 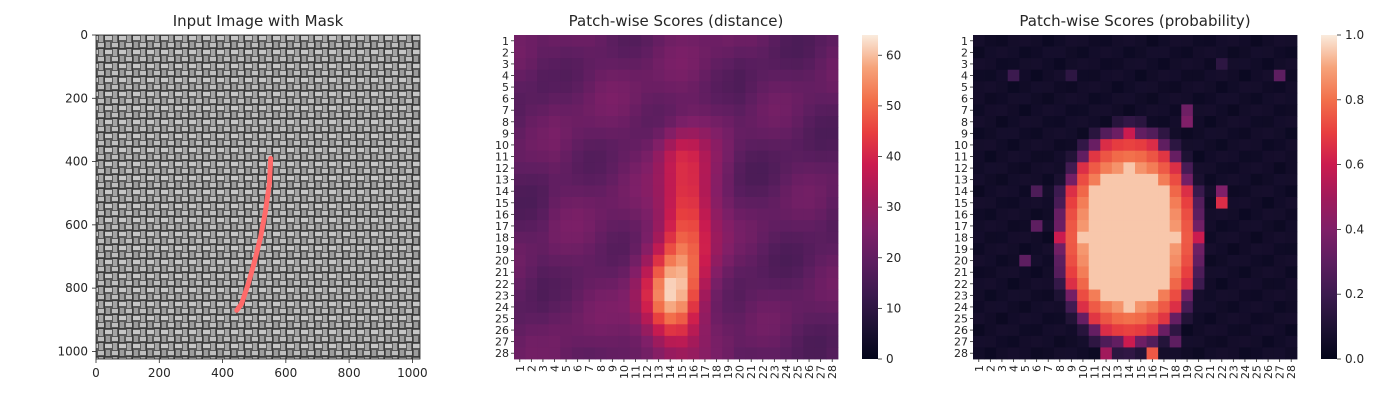 I want to click on image-y-tick-label: 400, so click(x=76, y=162).